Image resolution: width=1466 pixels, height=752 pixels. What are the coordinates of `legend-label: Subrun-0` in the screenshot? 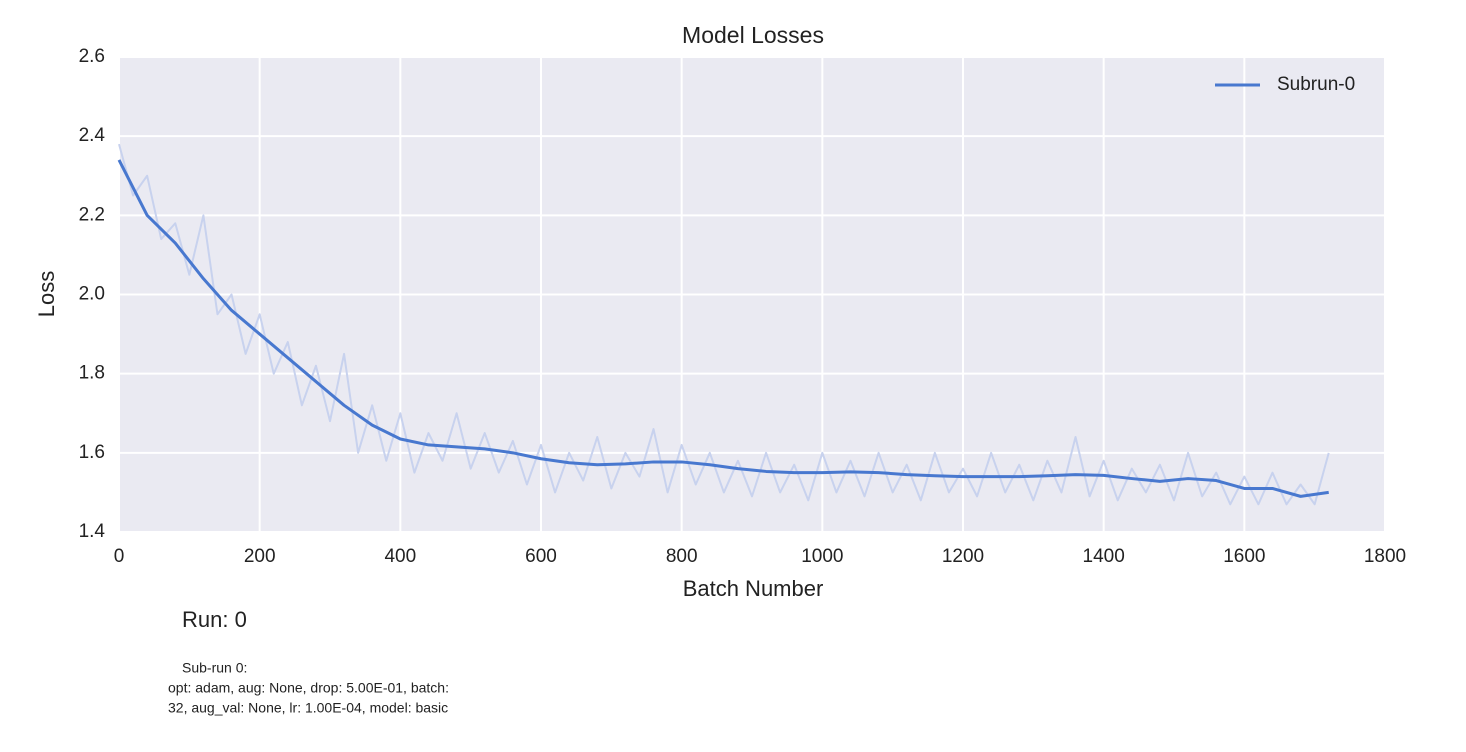 It's located at (1316, 84).